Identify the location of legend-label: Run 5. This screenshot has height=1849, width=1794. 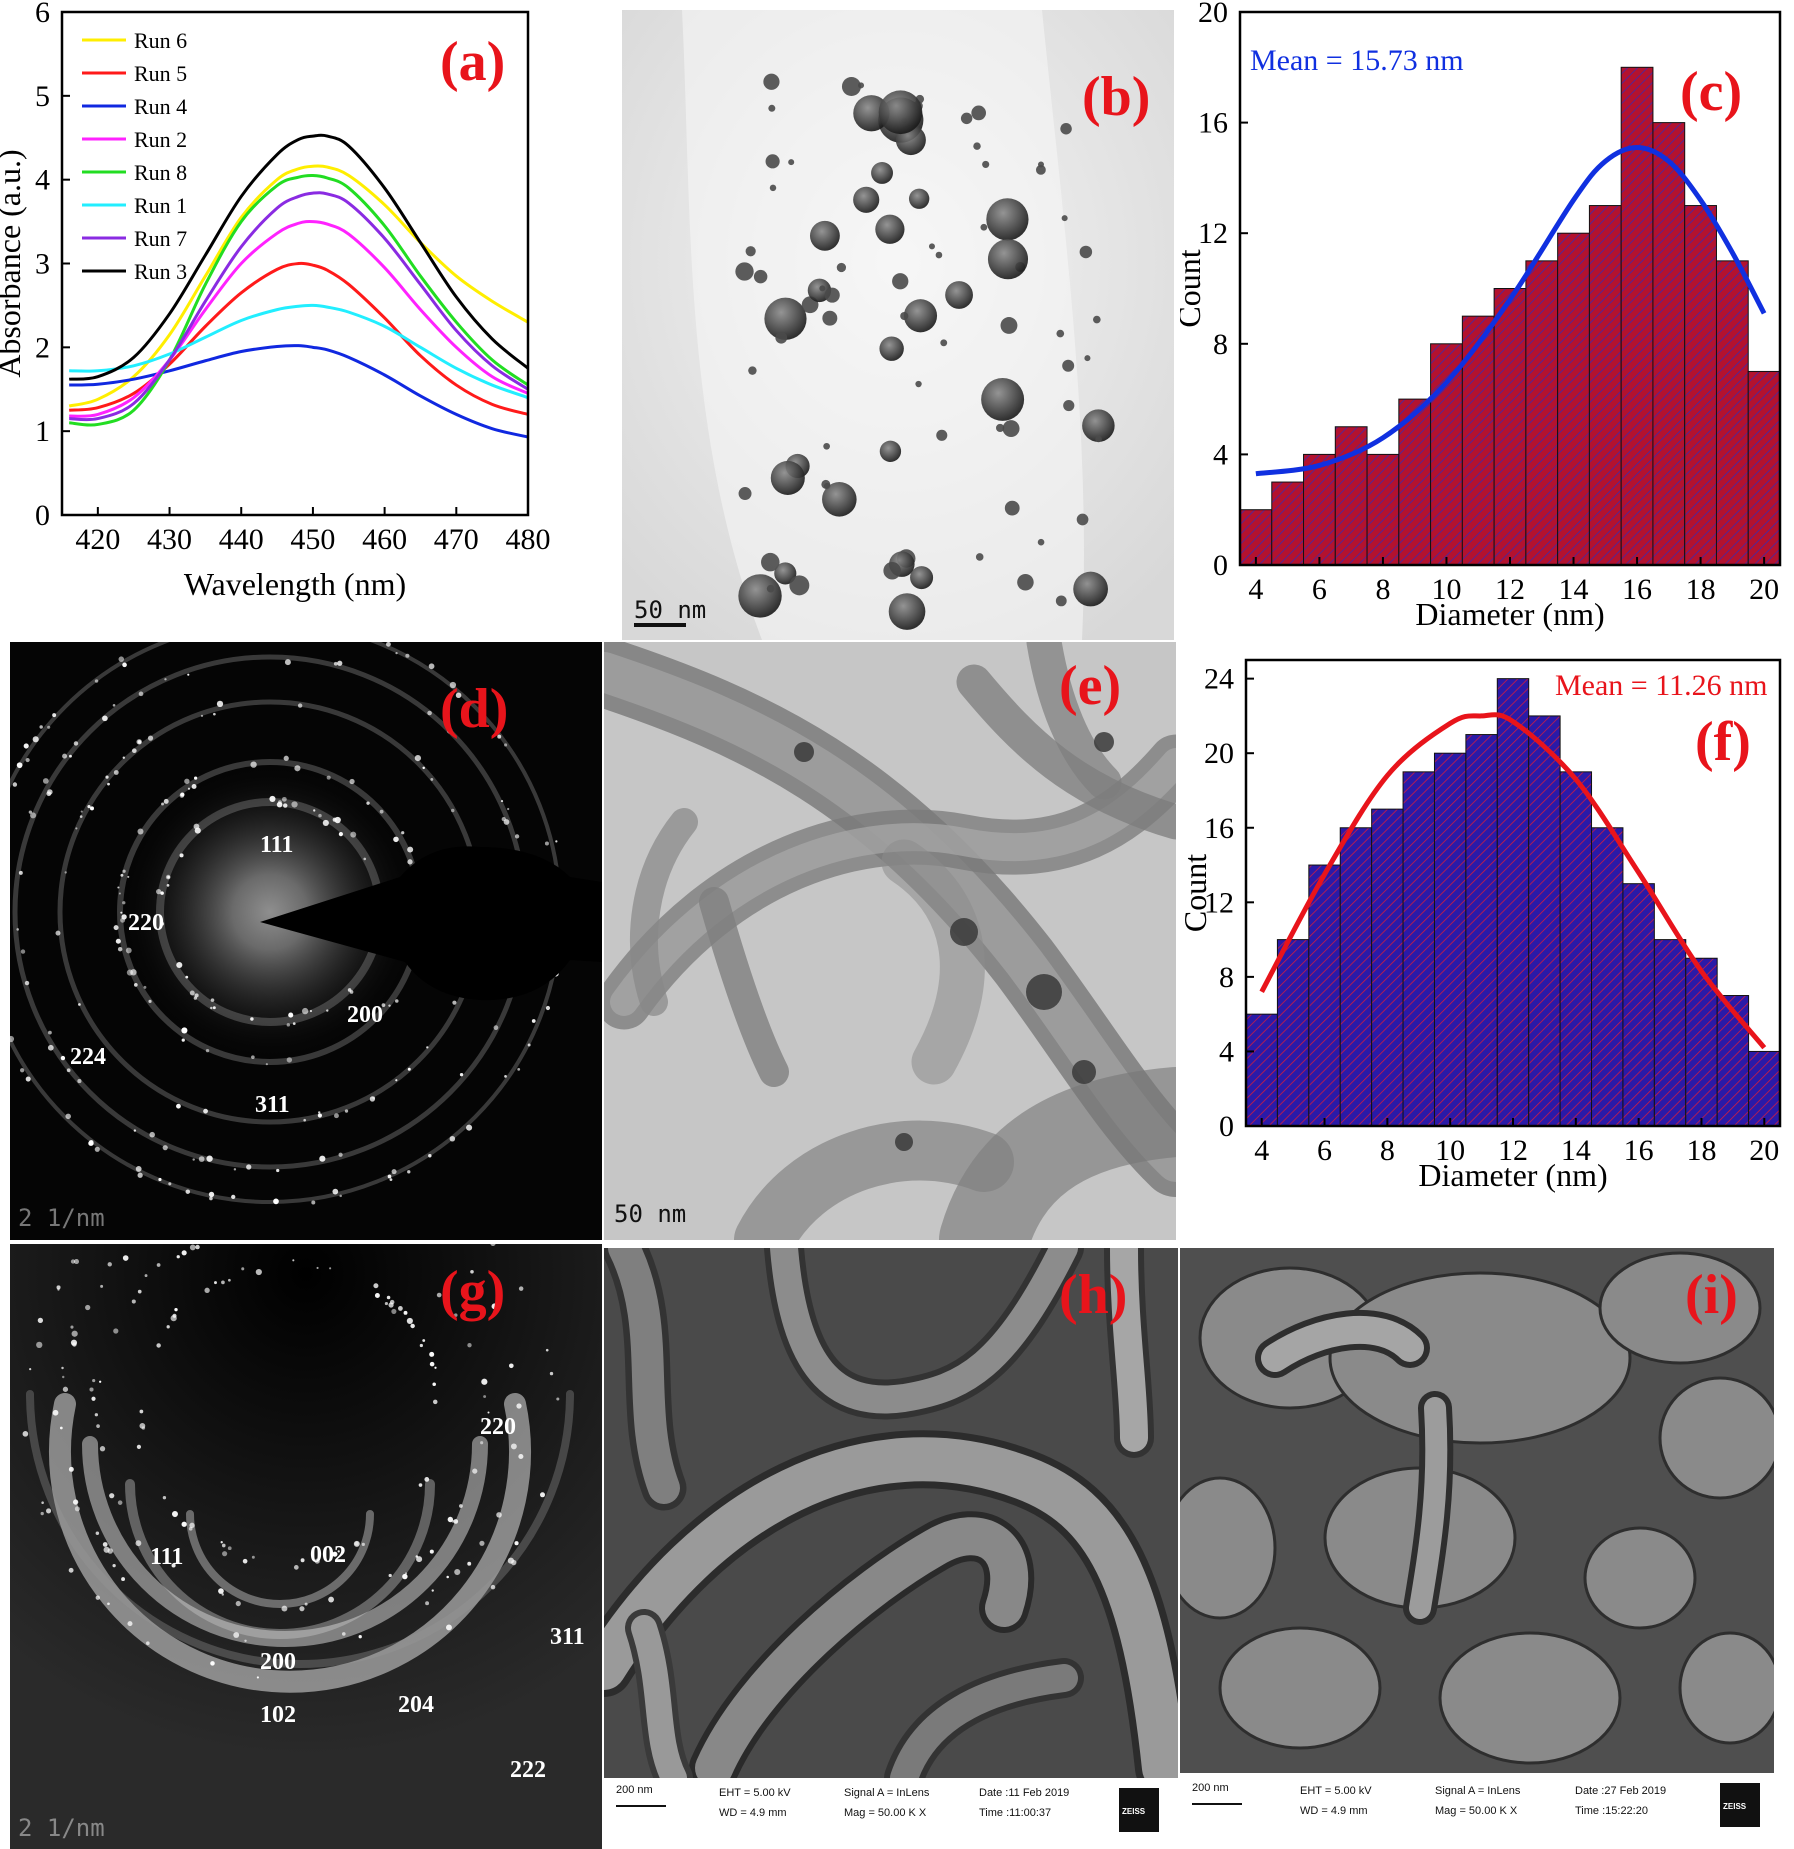
(160, 73).